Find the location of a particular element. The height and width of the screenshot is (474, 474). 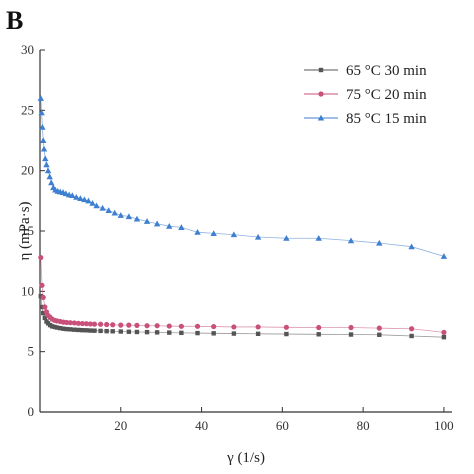

x-tick-label: 100 is located at coordinates (444, 425).